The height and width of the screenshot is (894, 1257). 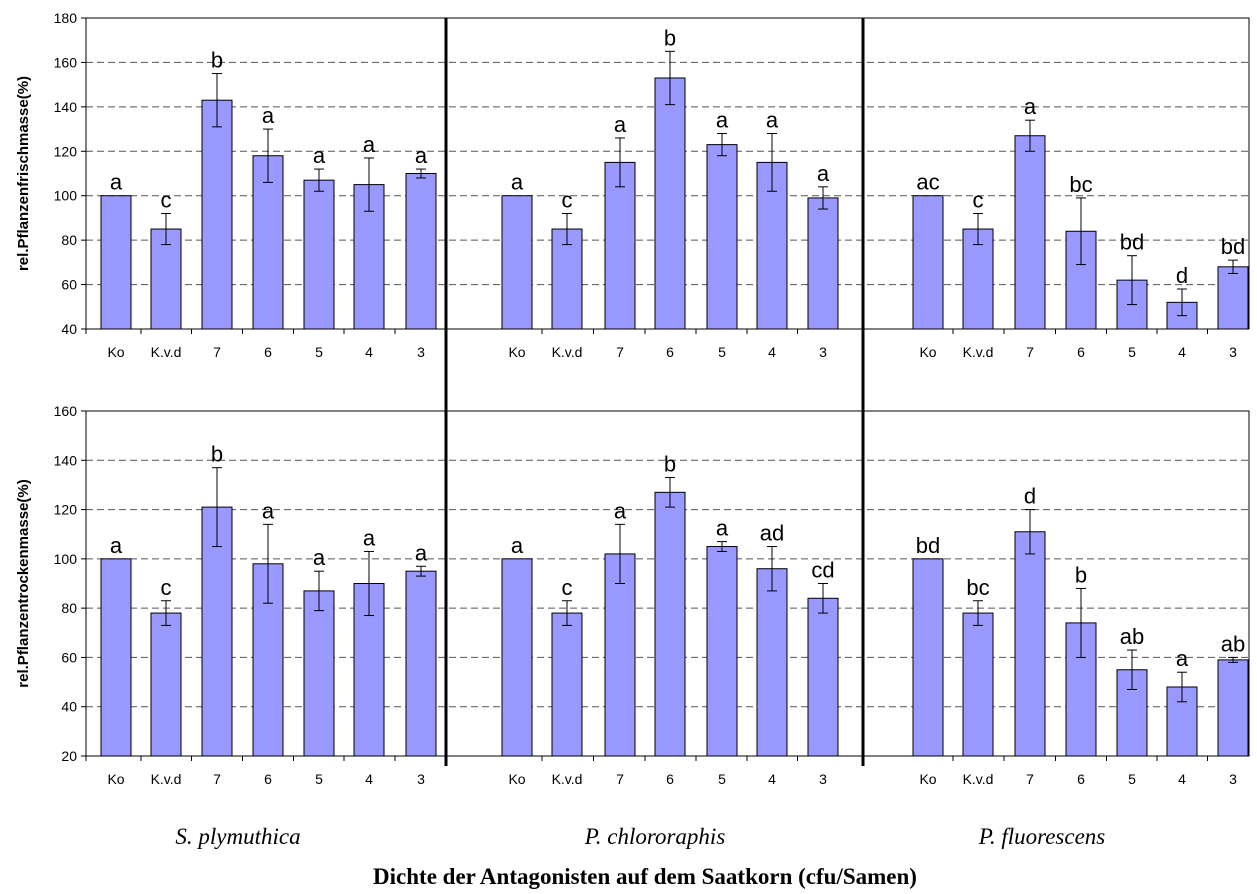 I want to click on group-label-s-plymuthica: S. plymuthica, so click(x=237, y=836).